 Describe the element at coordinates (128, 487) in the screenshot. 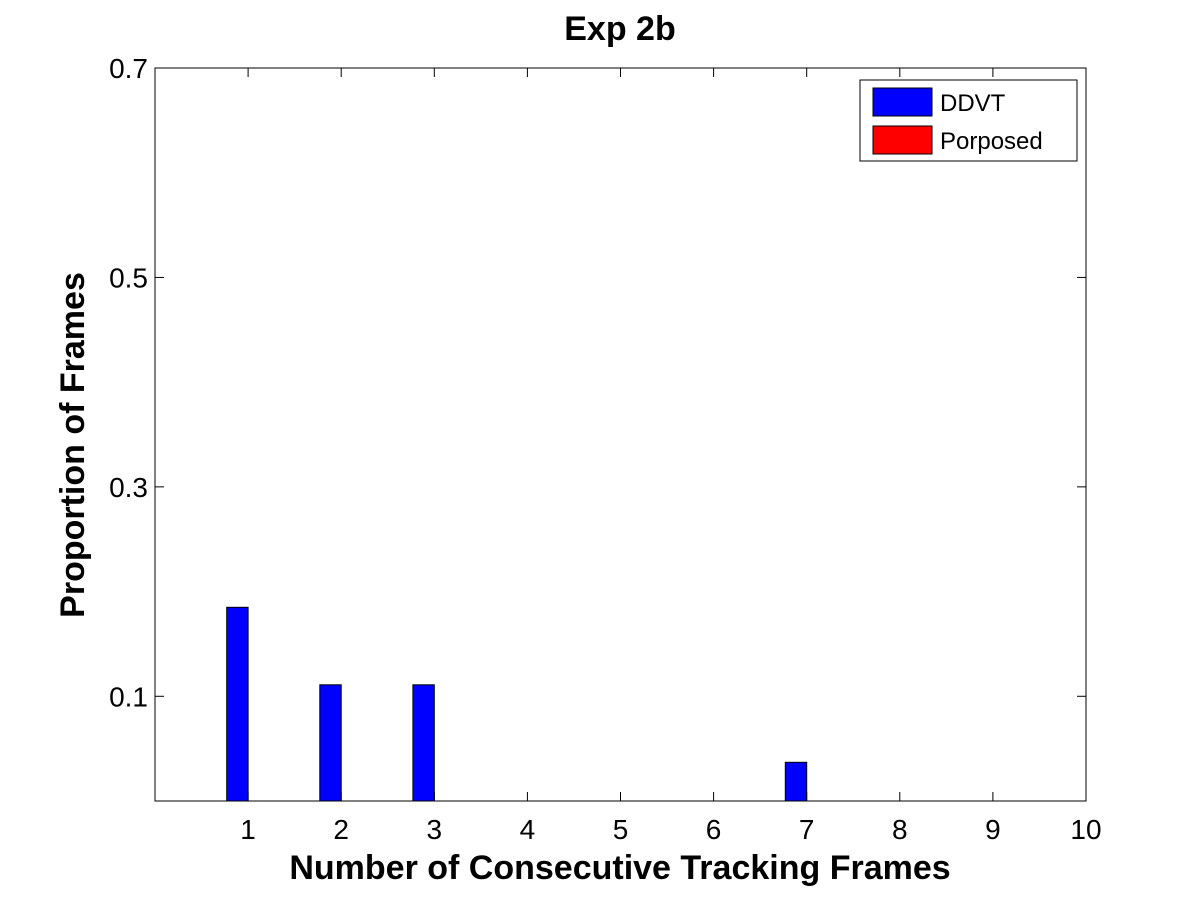

I see `y-tick-label-0-3: 0.3` at that location.